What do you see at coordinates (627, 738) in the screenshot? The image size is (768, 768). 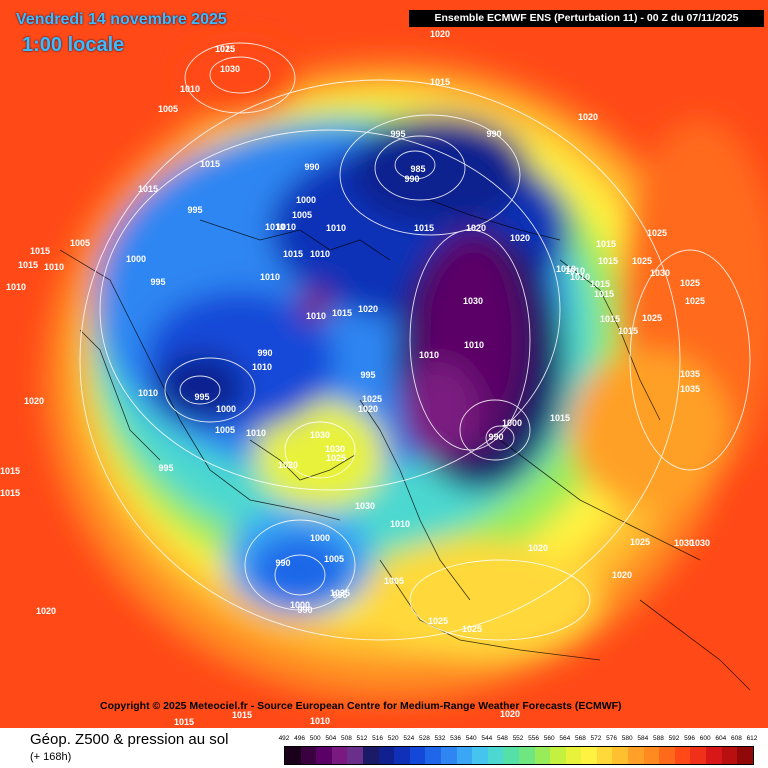 I see `colorbar-tick-label: 580` at bounding box center [627, 738].